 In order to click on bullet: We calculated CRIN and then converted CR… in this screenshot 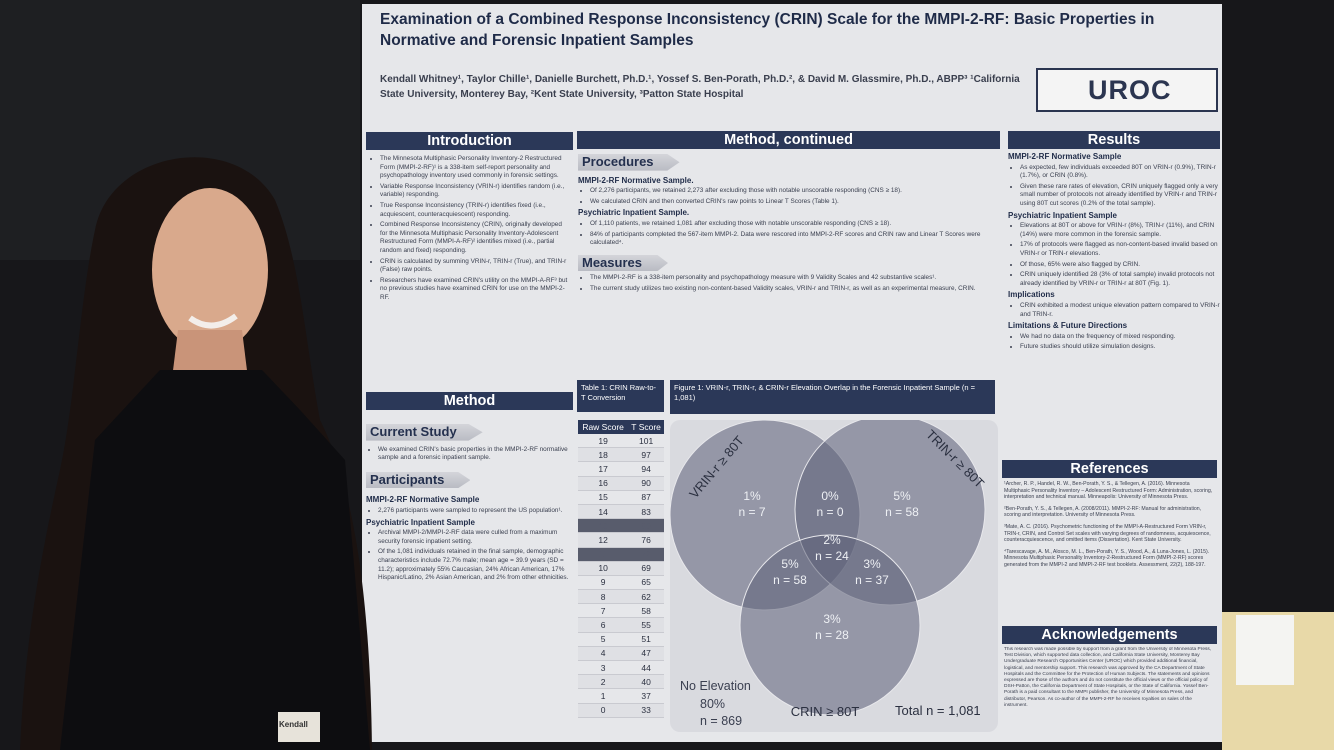, I will do `click(794, 202)`.